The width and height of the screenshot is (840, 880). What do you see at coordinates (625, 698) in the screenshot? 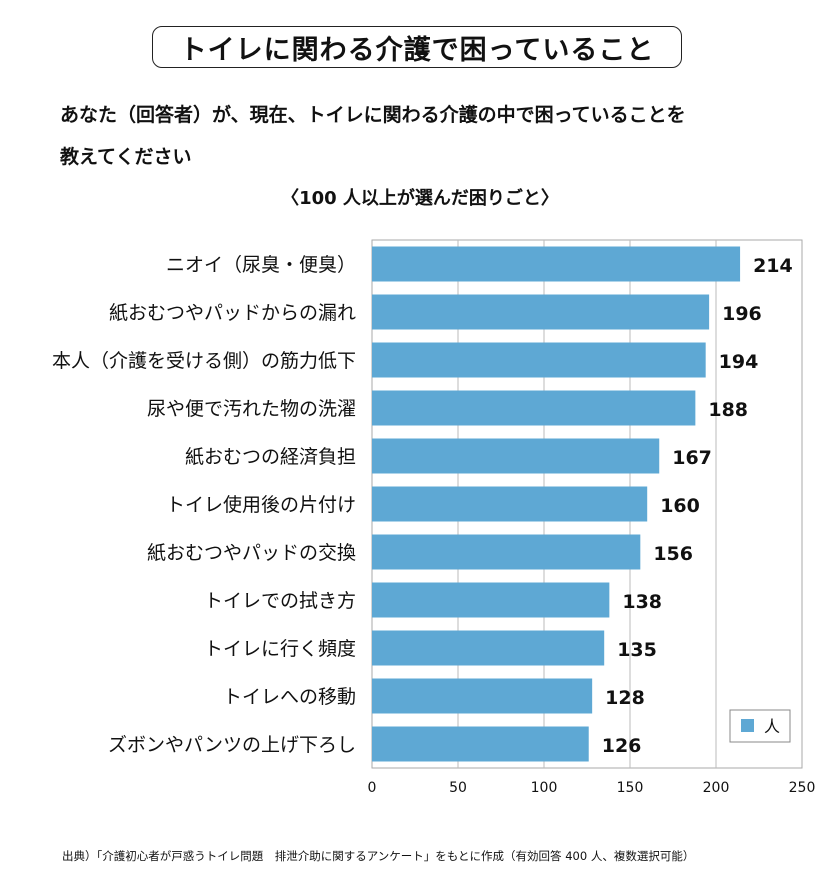
I see `data-label: 128` at bounding box center [625, 698].